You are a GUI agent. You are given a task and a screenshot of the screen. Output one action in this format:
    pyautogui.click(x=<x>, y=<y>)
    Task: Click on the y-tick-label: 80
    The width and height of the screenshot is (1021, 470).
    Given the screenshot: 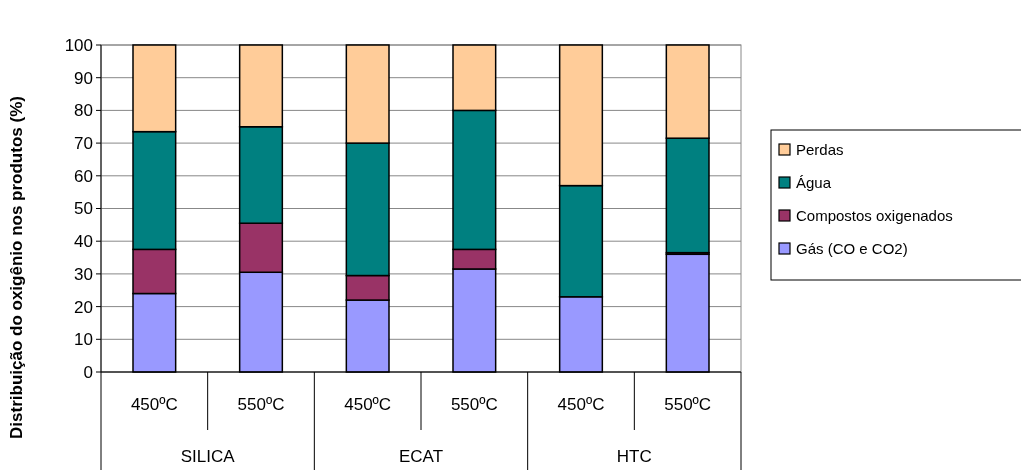 What is the action you would take?
    pyautogui.click(x=83, y=111)
    